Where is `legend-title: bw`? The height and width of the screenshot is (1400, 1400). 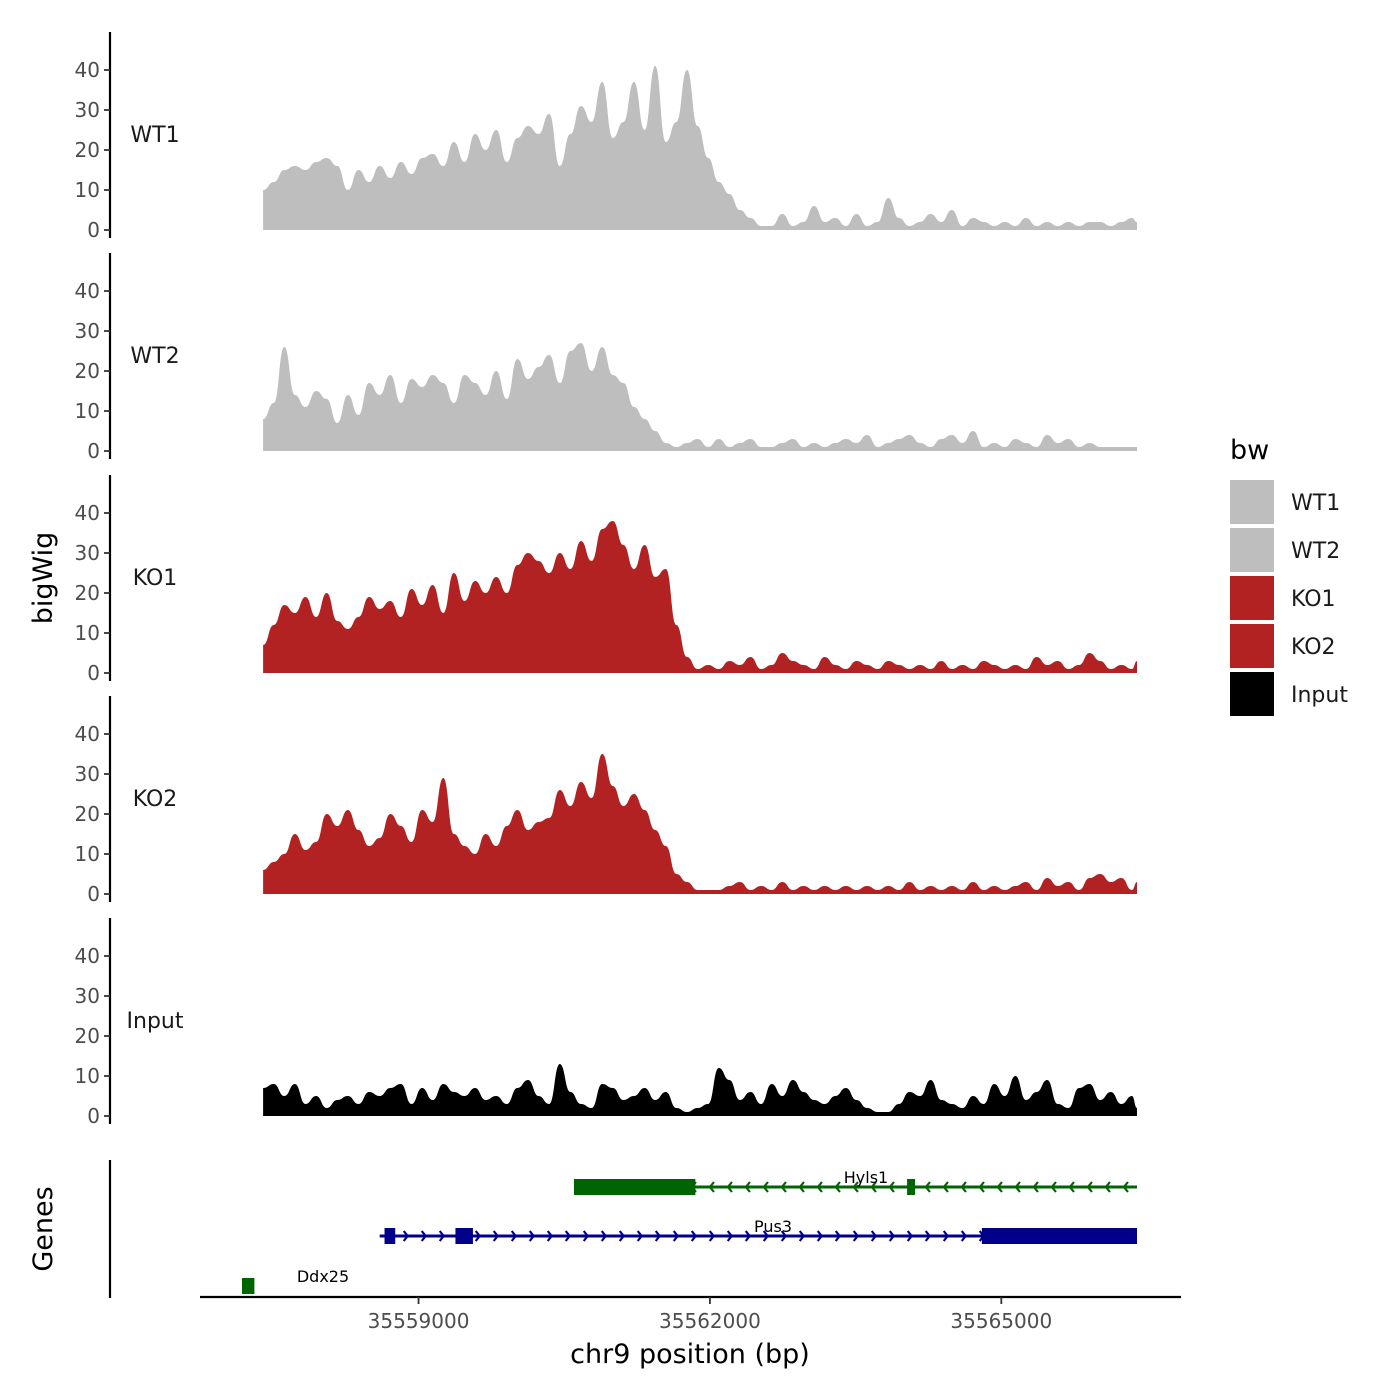
legend-title: bw is located at coordinates (1249, 450).